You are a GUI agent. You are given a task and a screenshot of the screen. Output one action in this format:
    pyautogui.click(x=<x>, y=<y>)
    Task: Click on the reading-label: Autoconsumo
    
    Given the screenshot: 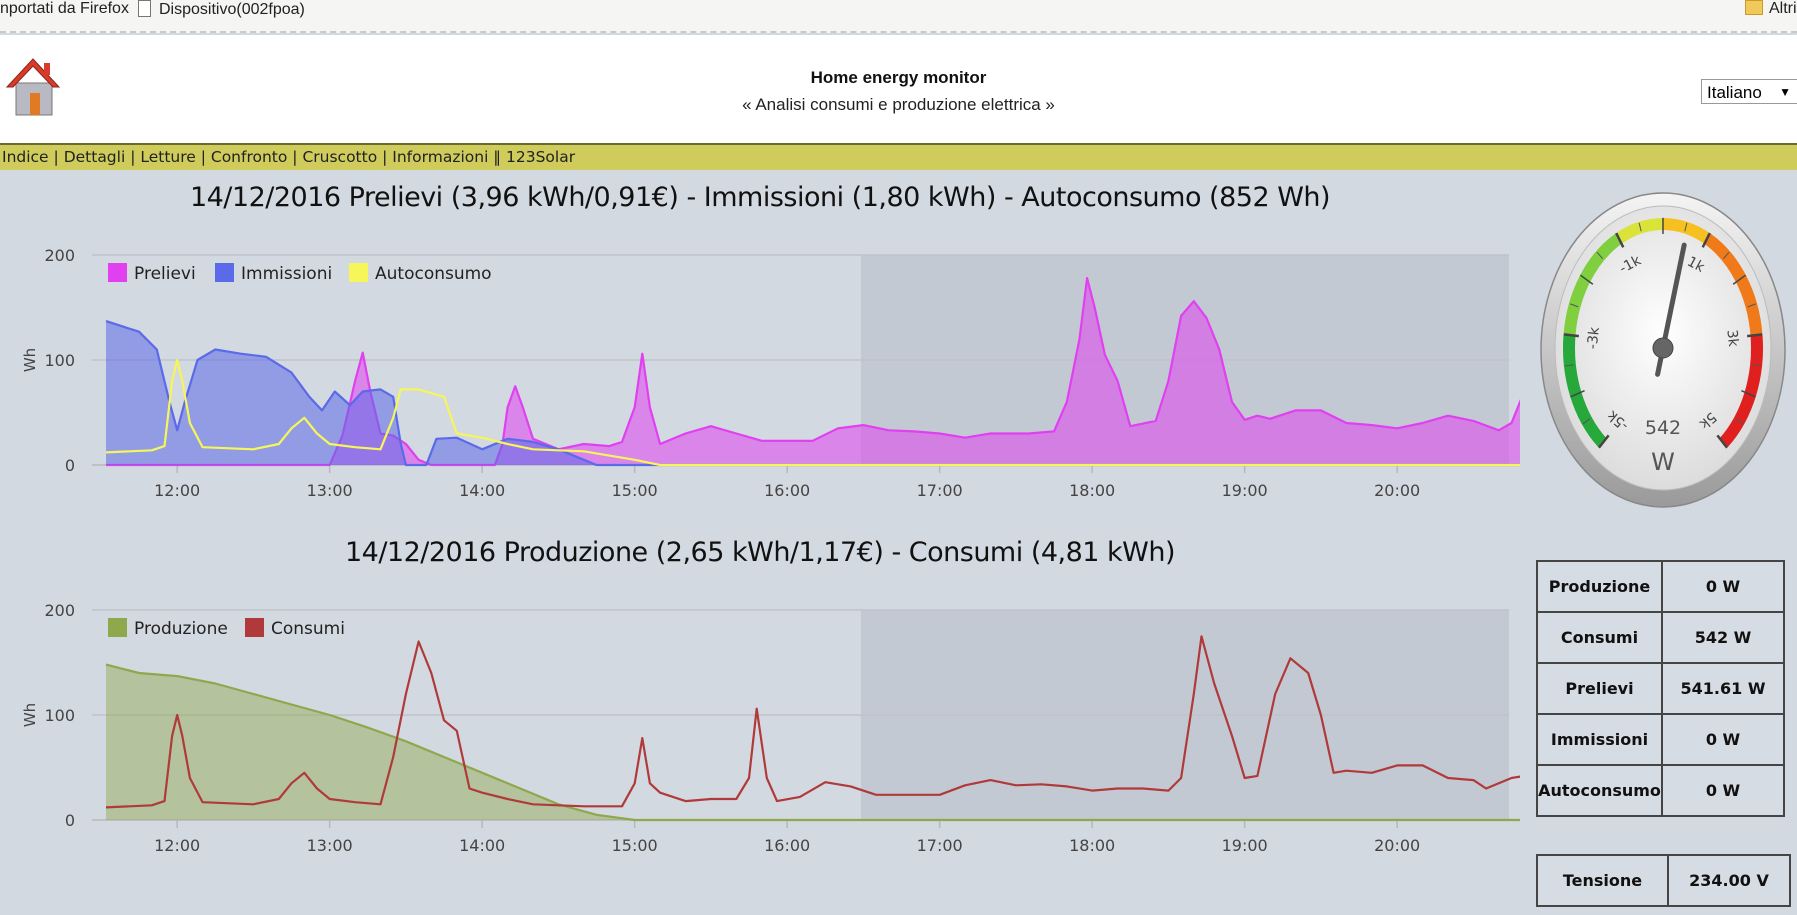 What is the action you would take?
    pyautogui.click(x=1599, y=790)
    